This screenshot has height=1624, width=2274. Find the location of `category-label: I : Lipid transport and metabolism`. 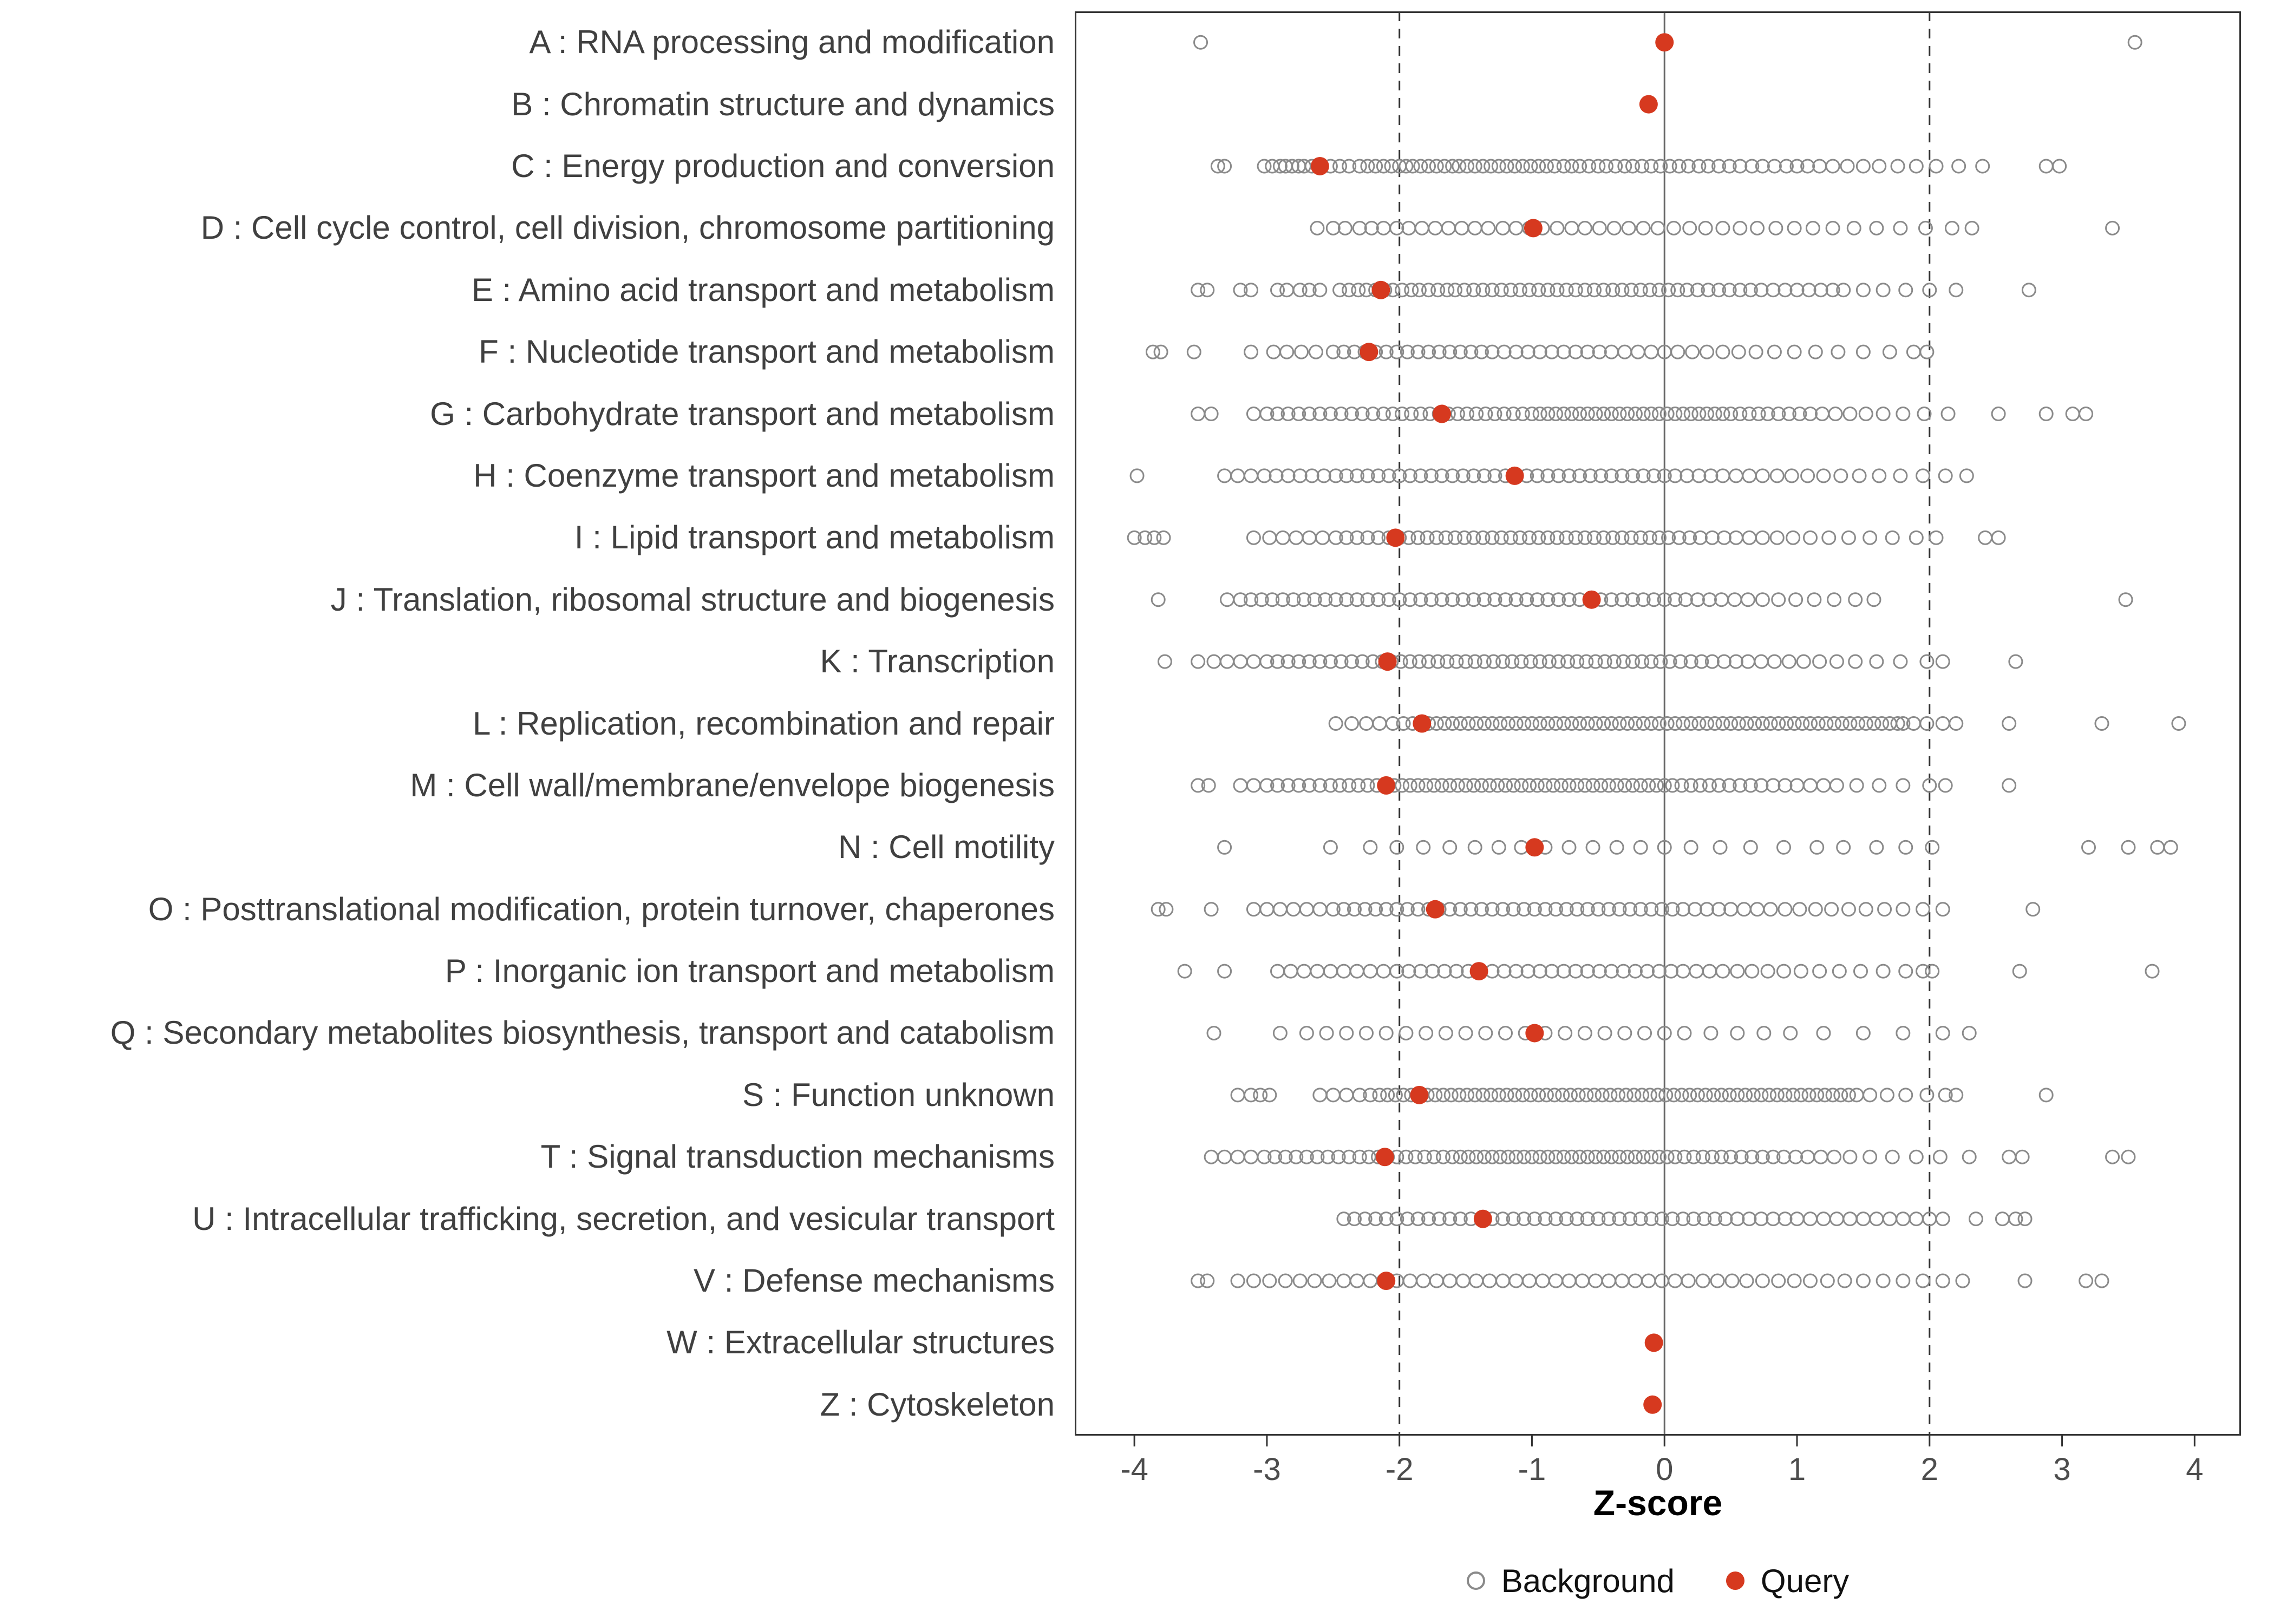

category-label: I : Lipid transport and metabolism is located at coordinates (815, 537).